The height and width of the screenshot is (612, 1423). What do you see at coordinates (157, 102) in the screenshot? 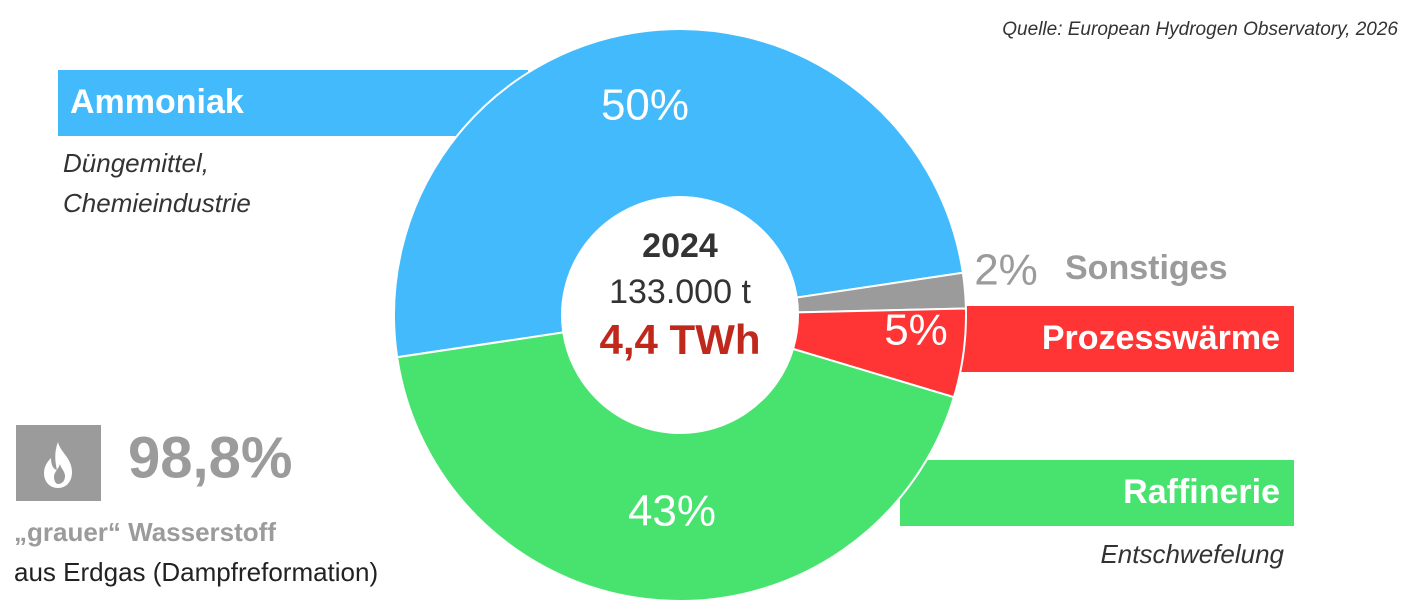
I see `category-label: Ammoniak` at bounding box center [157, 102].